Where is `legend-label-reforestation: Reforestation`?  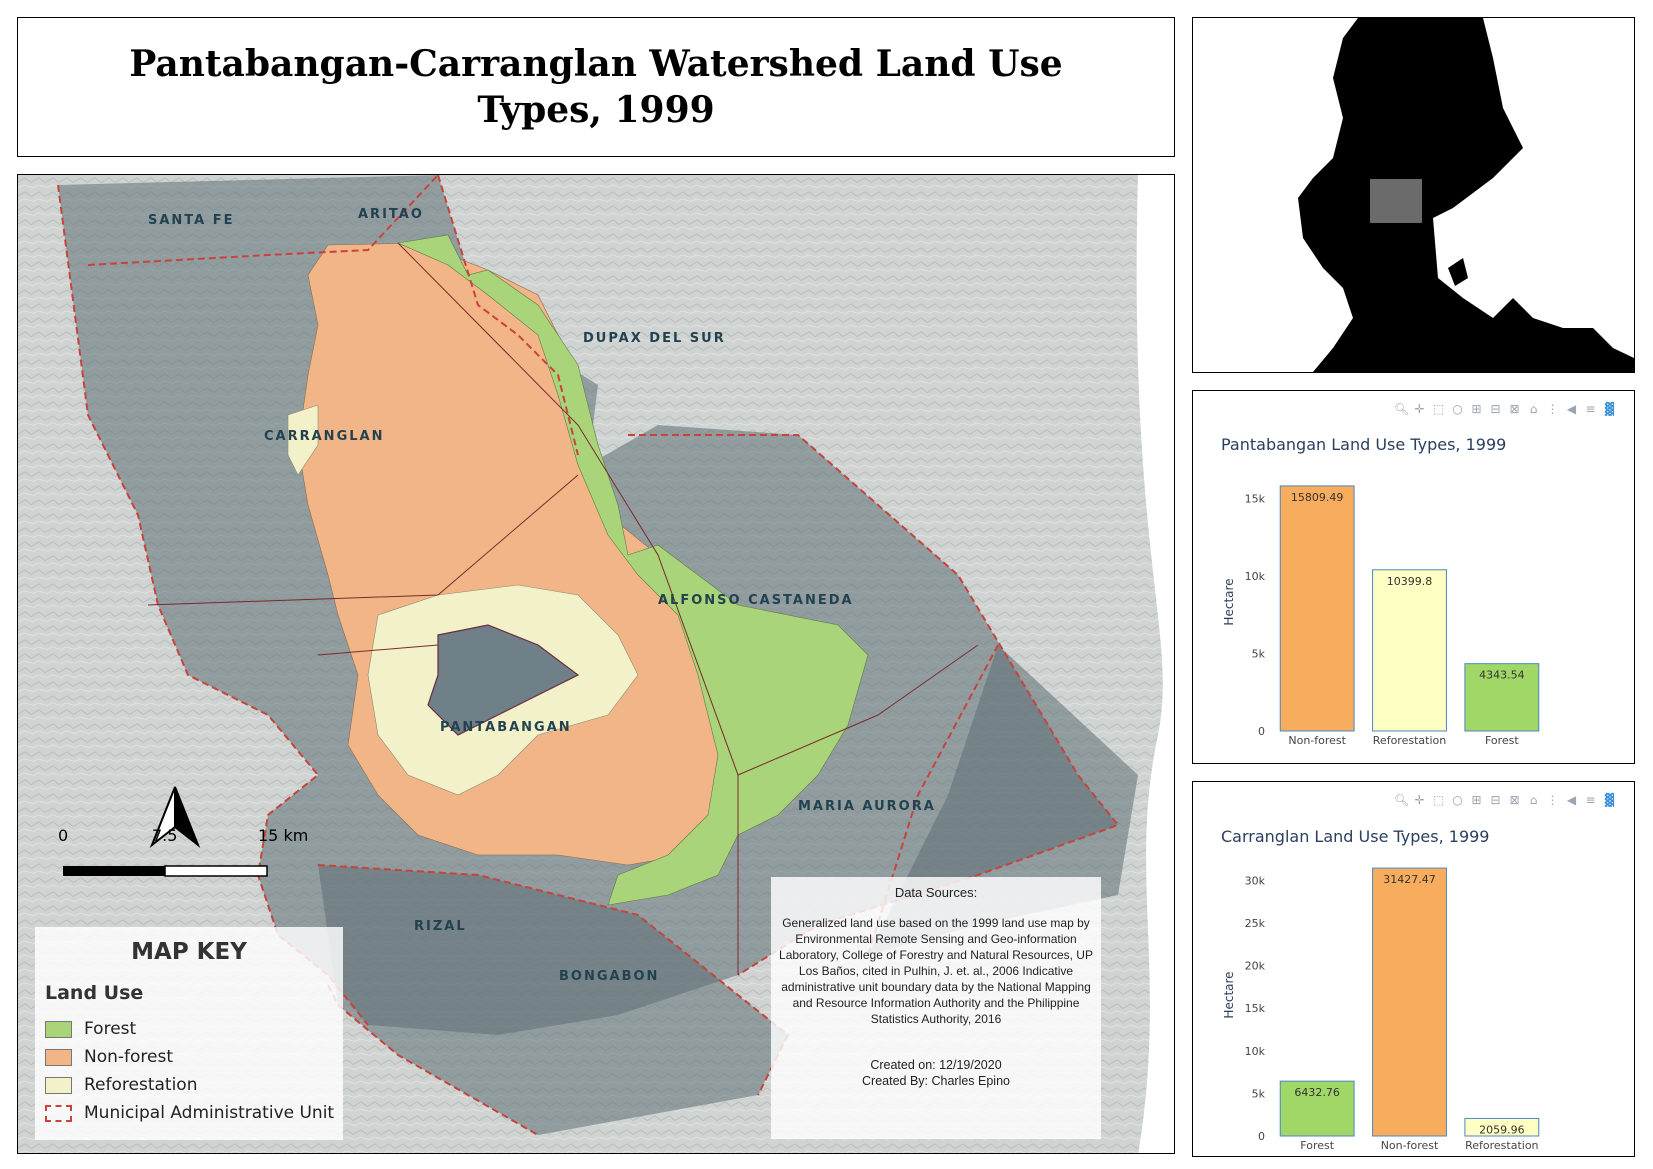
legend-label-reforestation: Reforestation is located at coordinates (141, 1085).